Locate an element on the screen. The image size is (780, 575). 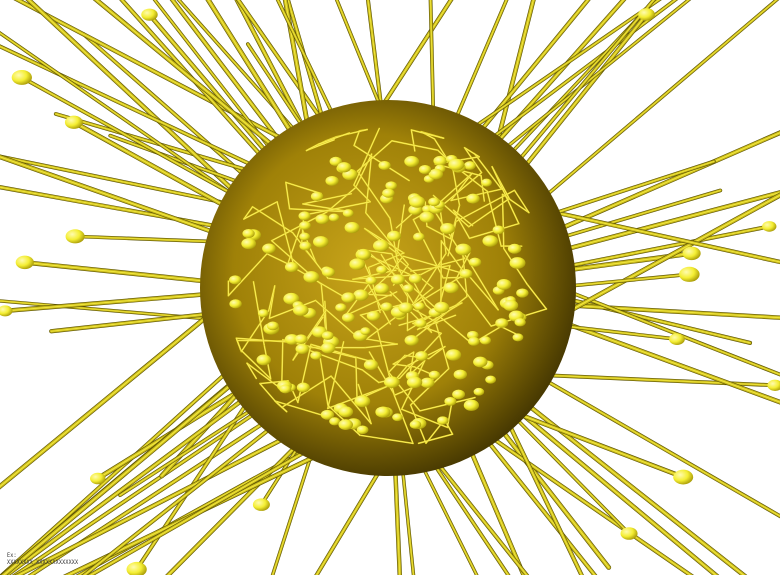
caption: Ex: XXXXXXXX XXXXXXXXXXXXX is located at coordinates (42, 559).